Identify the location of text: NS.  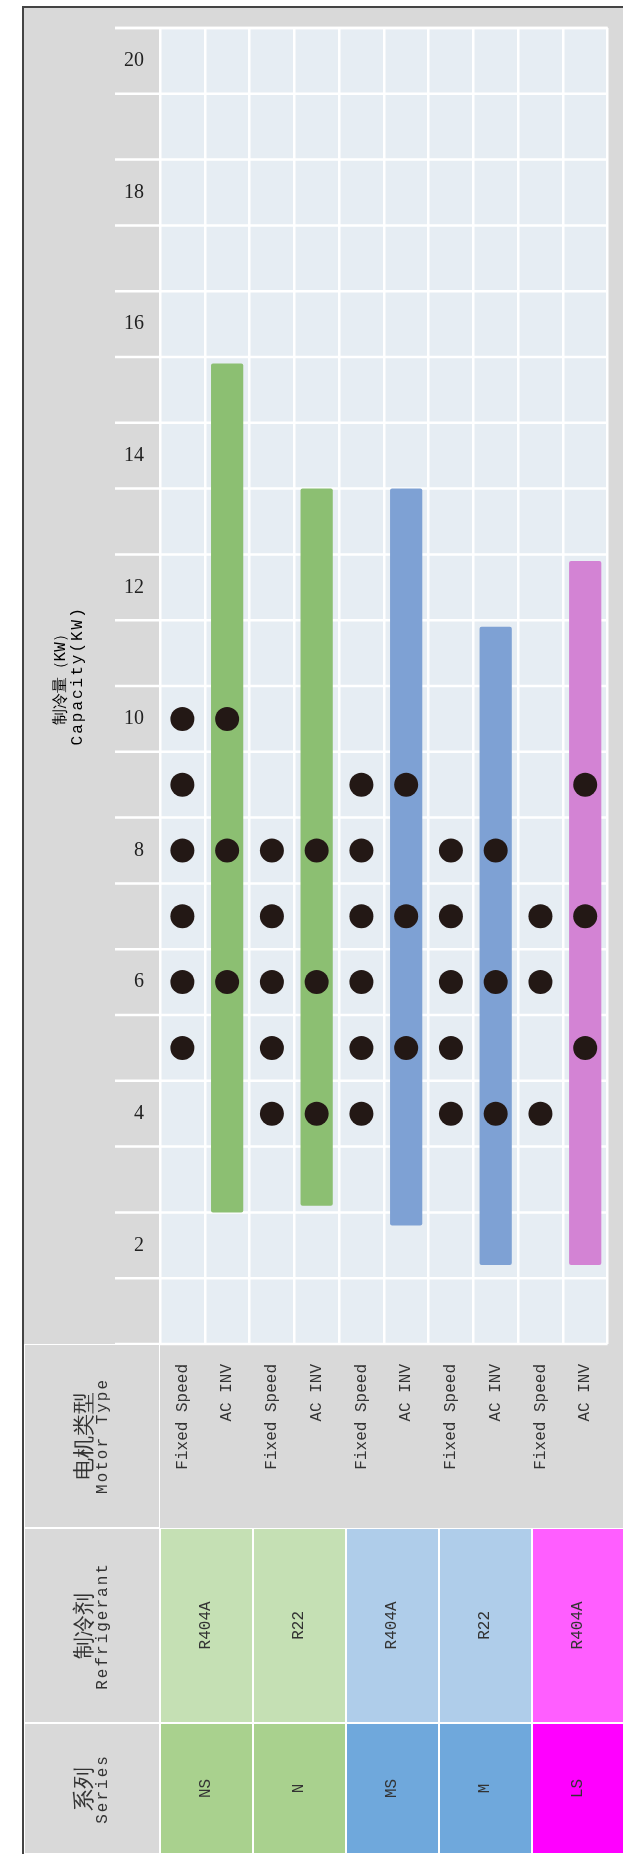
(206, 1788).